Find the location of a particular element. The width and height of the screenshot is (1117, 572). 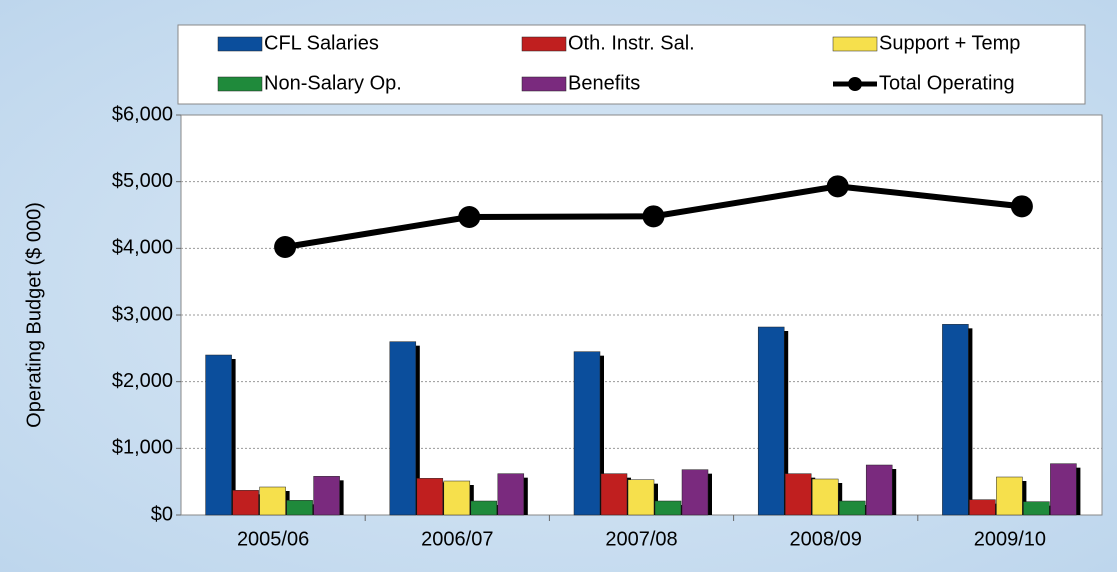

legend-label: Benefits is located at coordinates (604, 83).